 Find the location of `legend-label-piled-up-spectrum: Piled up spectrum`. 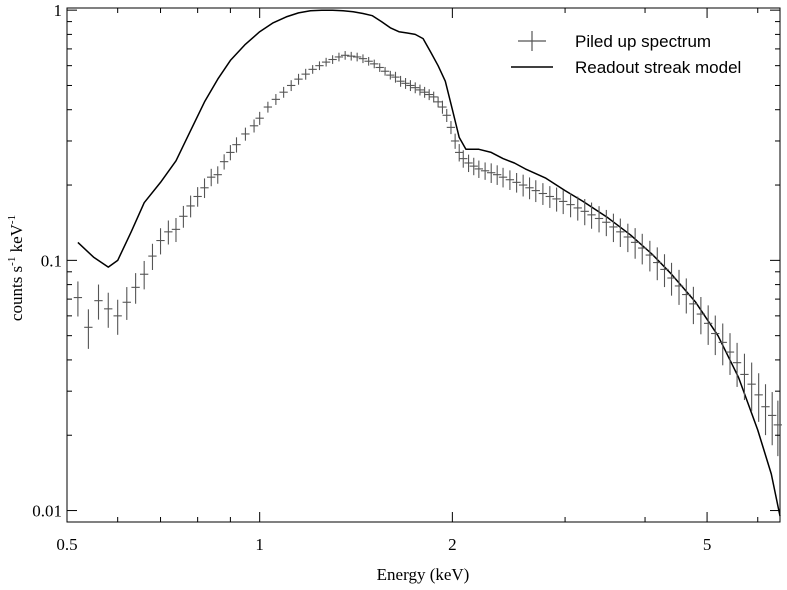

legend-label-piled-up-spectrum: Piled up spectrum is located at coordinates (643, 41).